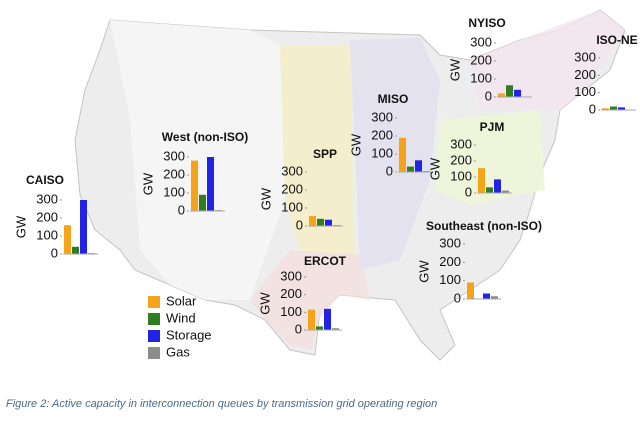  I want to click on chart-title: West (non-ISO), so click(205, 137).